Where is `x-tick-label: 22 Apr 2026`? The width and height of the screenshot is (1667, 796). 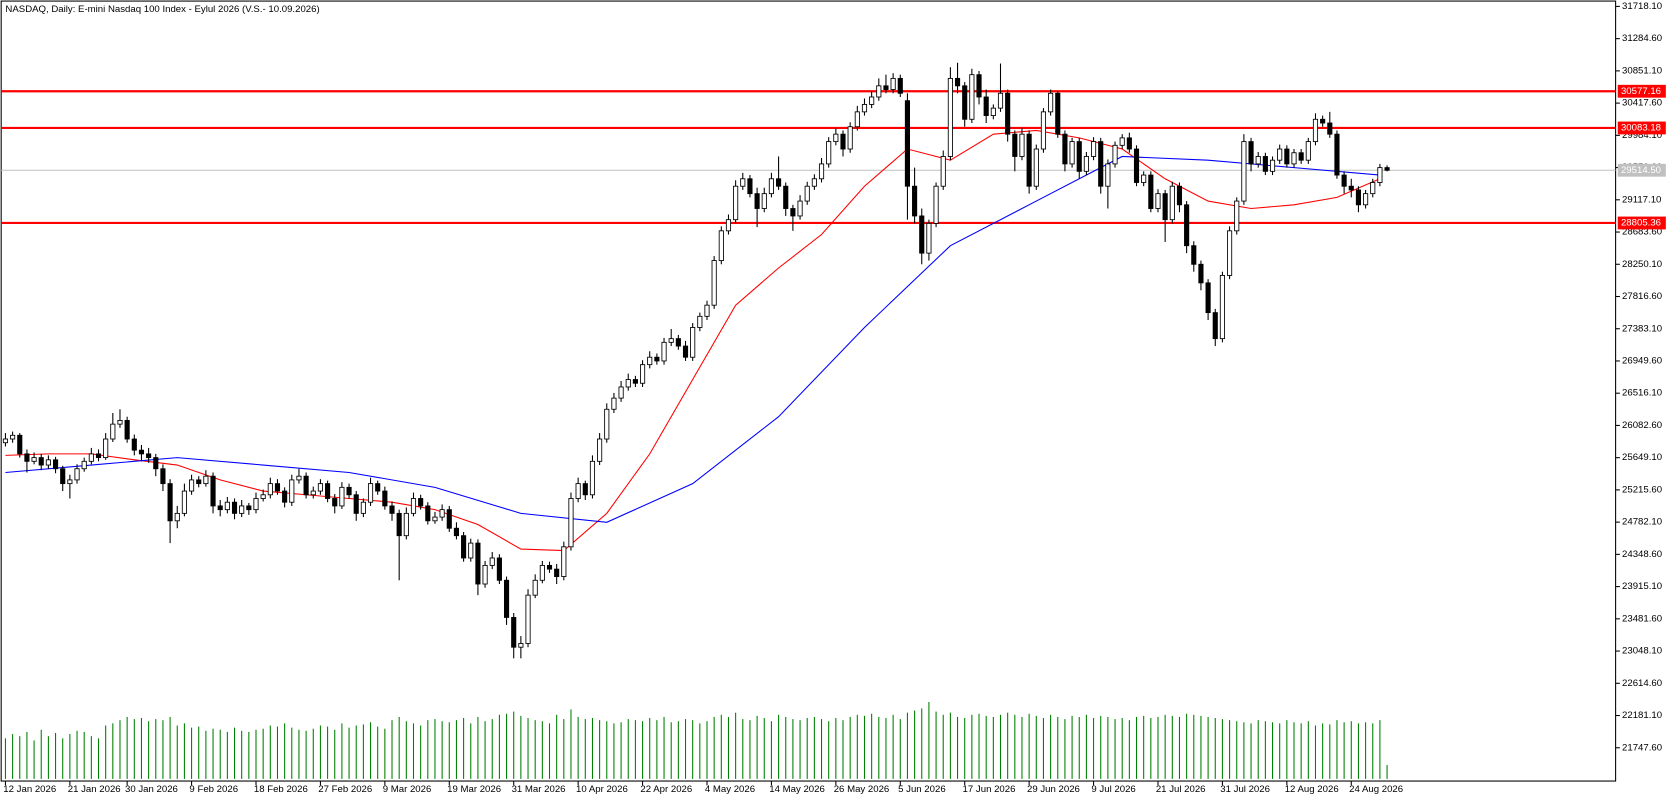
x-tick-label: 22 Apr 2026 is located at coordinates (666, 789).